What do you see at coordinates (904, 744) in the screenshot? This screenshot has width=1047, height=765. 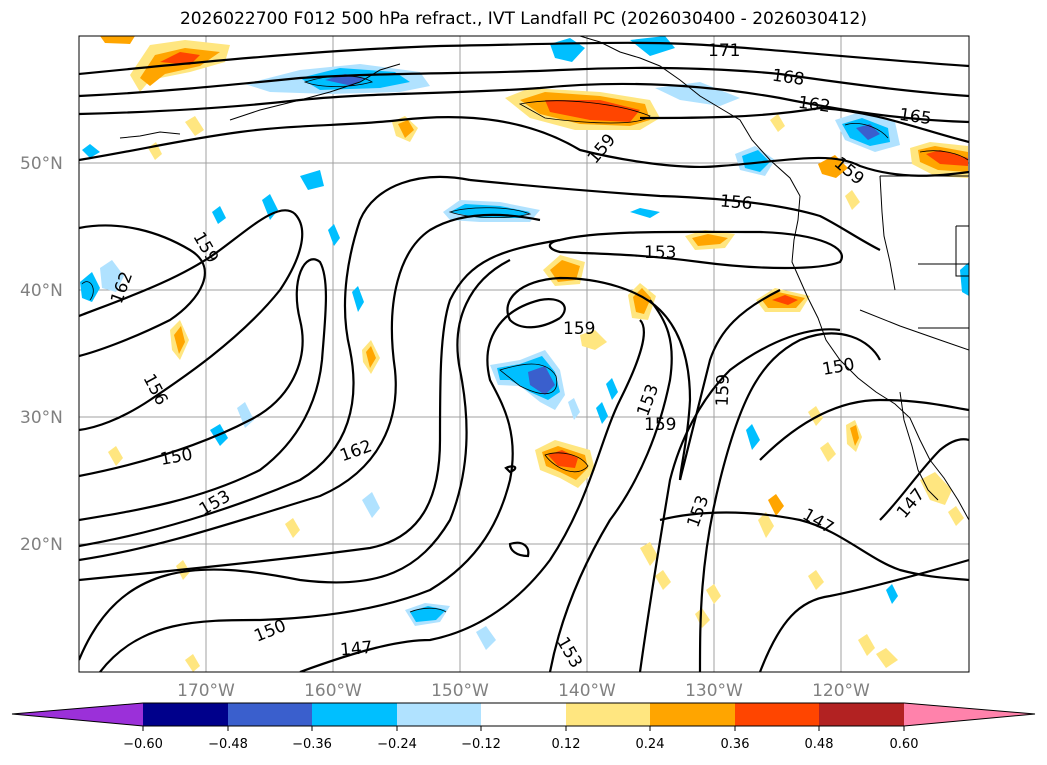 I see `colorbar-tick-label: 0.60` at bounding box center [904, 744].